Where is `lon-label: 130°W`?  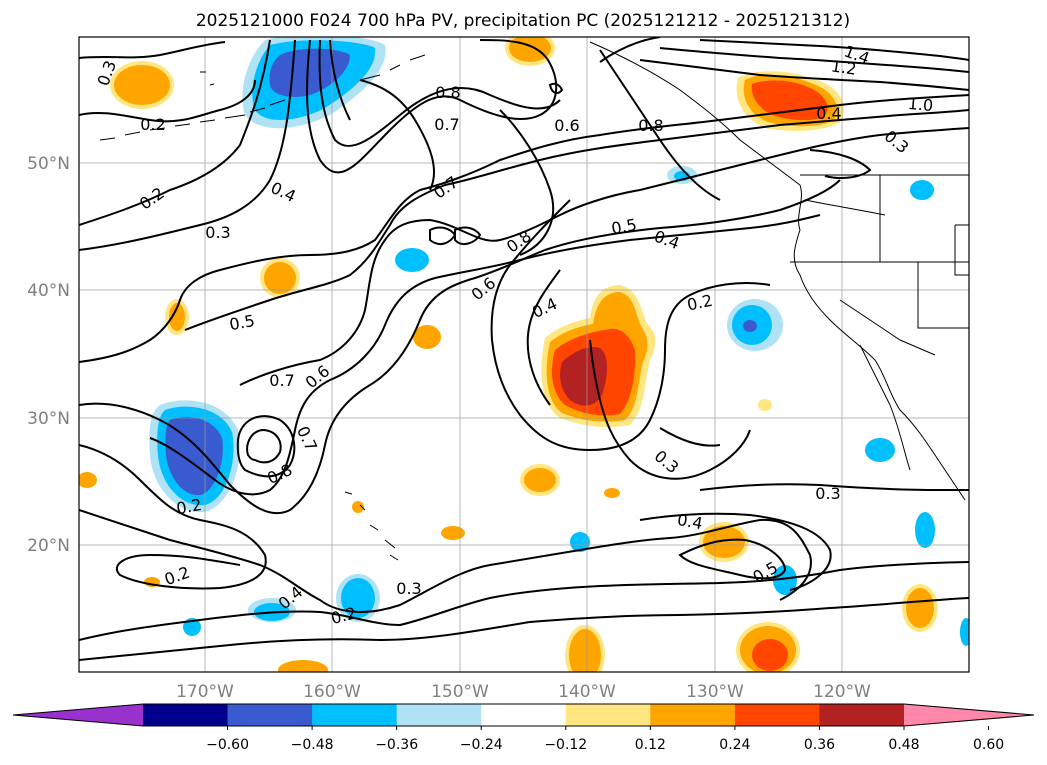
lon-label: 130°W is located at coordinates (715, 692).